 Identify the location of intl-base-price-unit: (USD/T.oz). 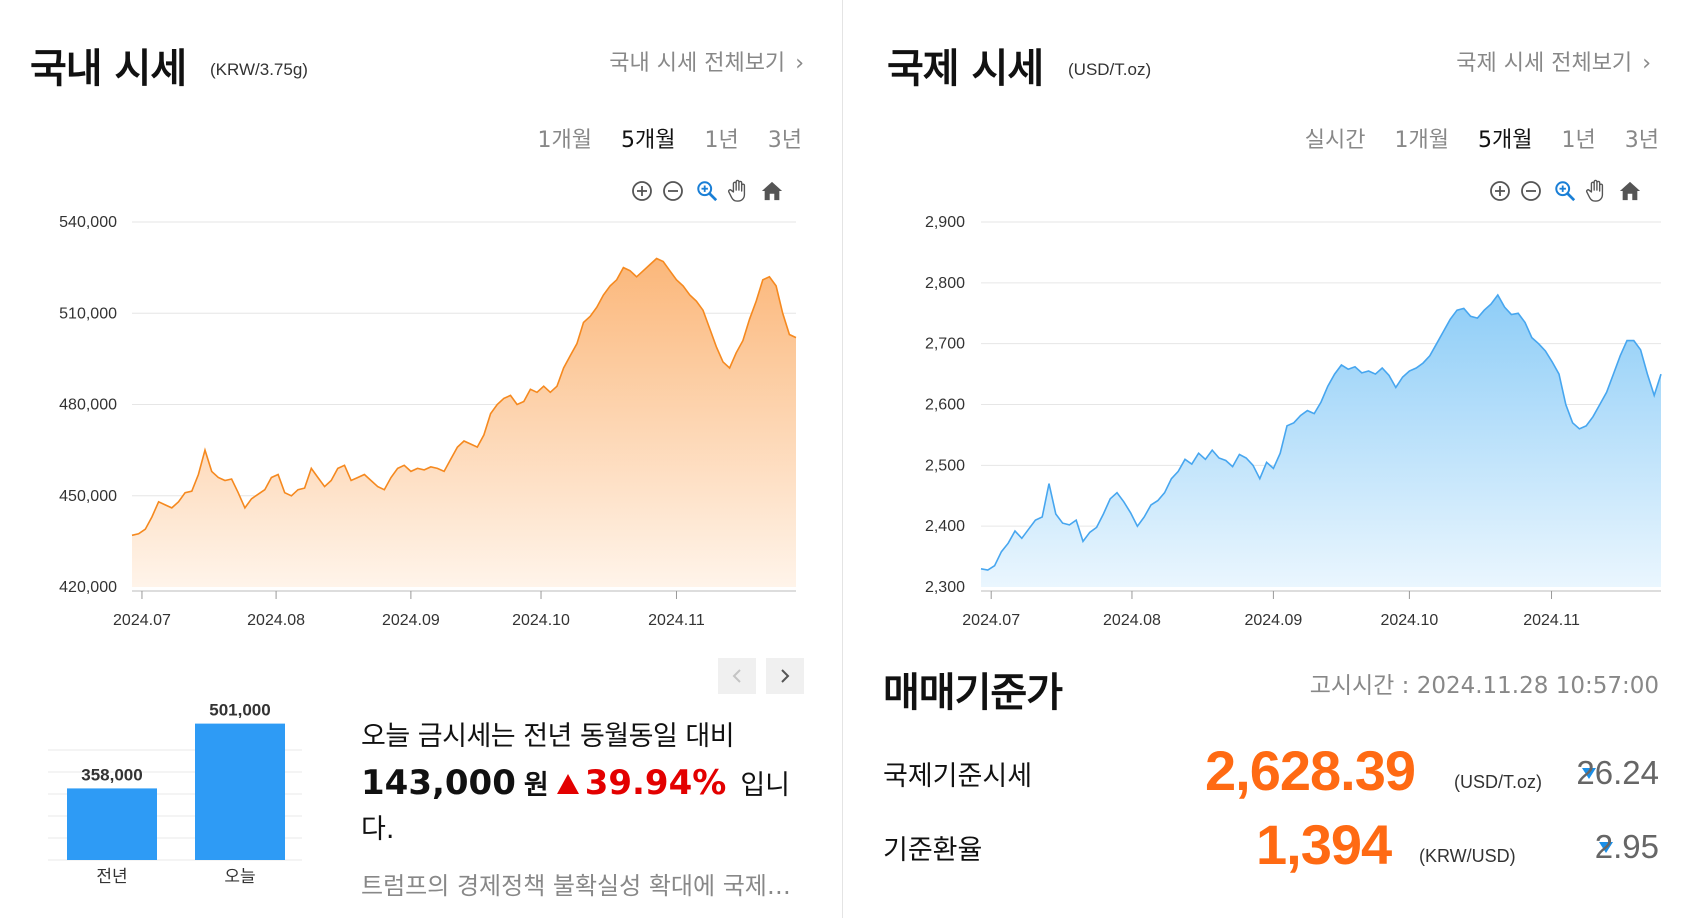
(1498, 782).